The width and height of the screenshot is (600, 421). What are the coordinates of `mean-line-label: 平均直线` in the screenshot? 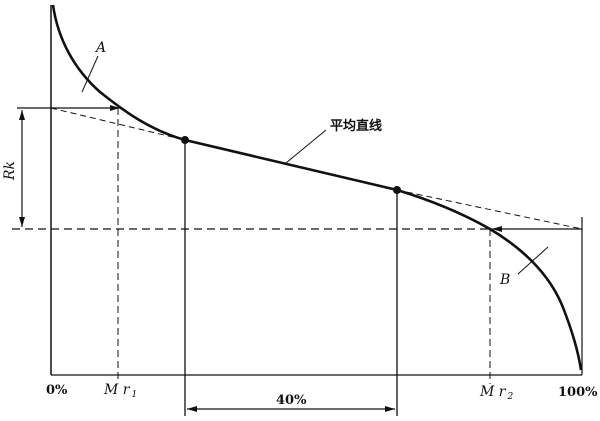 It's located at (356, 126).